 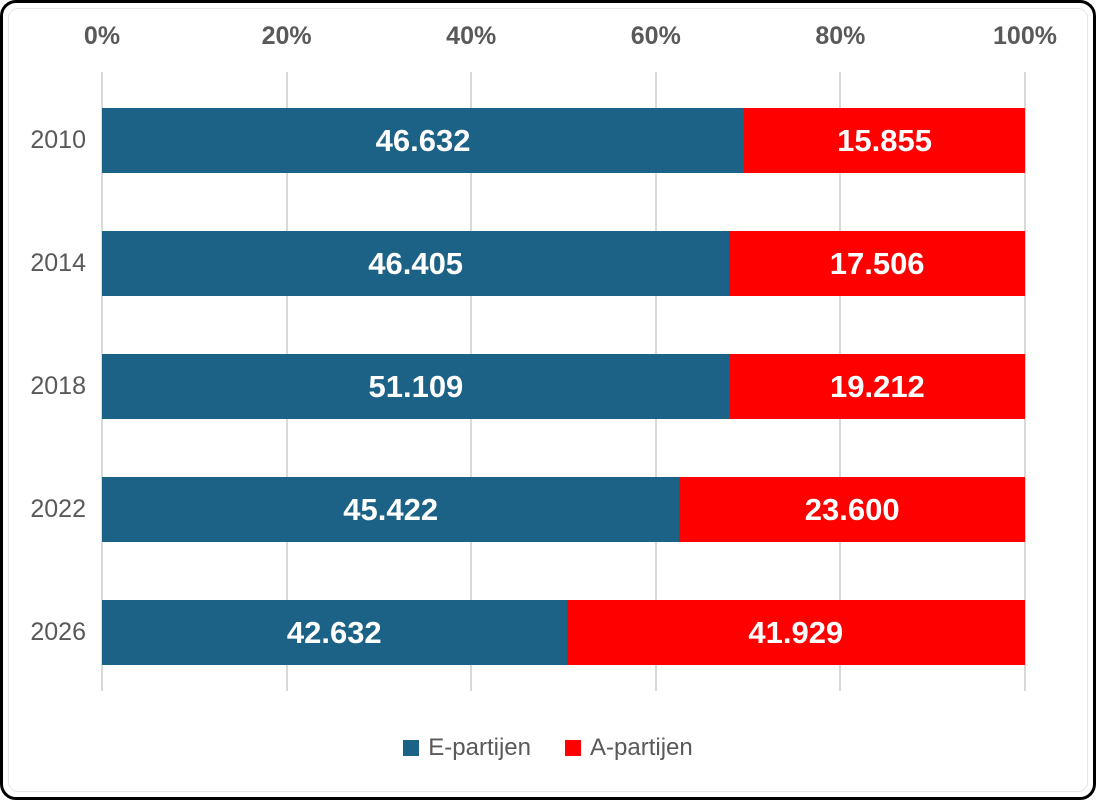 What do you see at coordinates (58, 386) in the screenshot?
I see `category-label: 2018` at bounding box center [58, 386].